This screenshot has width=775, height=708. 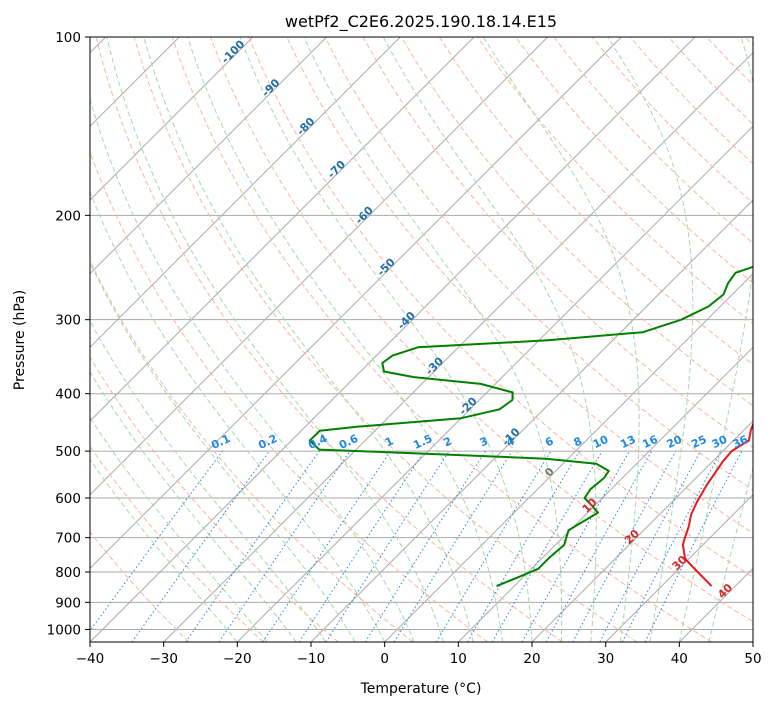 I want to click on isotherm-label: 30, so click(x=680, y=563).